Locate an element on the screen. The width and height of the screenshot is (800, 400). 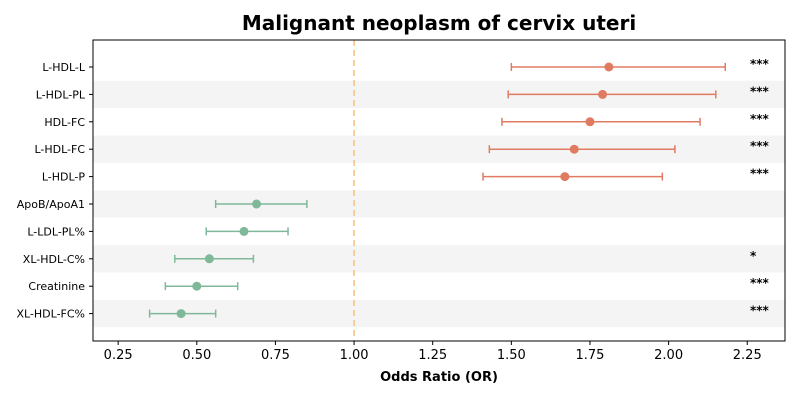
x-tick-label: 2.25 is located at coordinates (747, 355).